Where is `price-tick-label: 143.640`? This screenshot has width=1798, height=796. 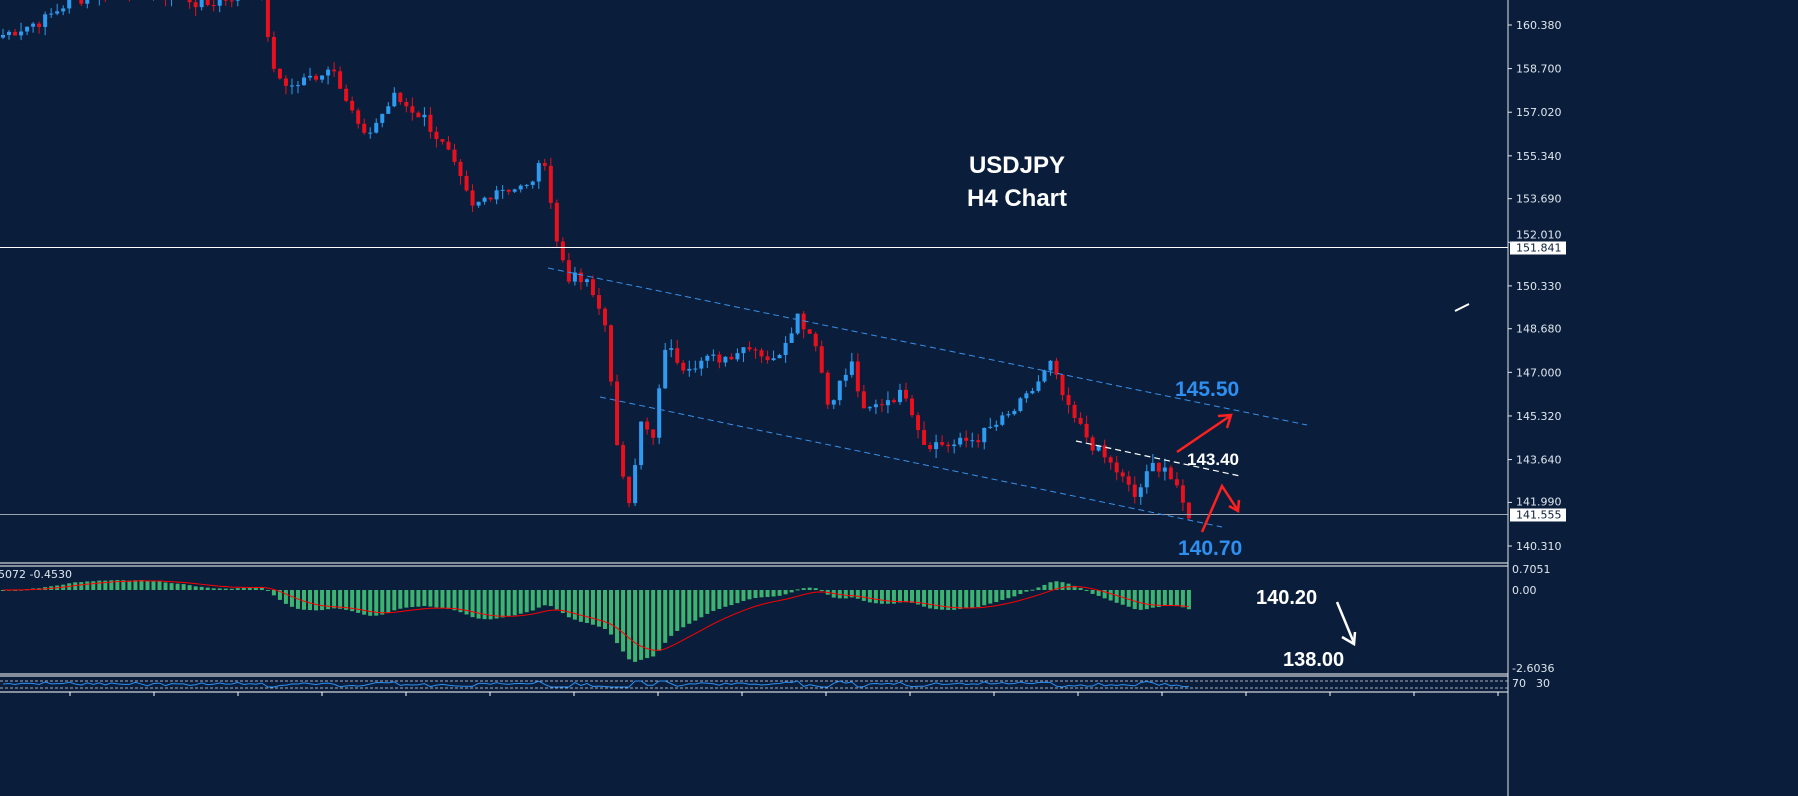
price-tick-label: 143.640 is located at coordinates (1539, 460).